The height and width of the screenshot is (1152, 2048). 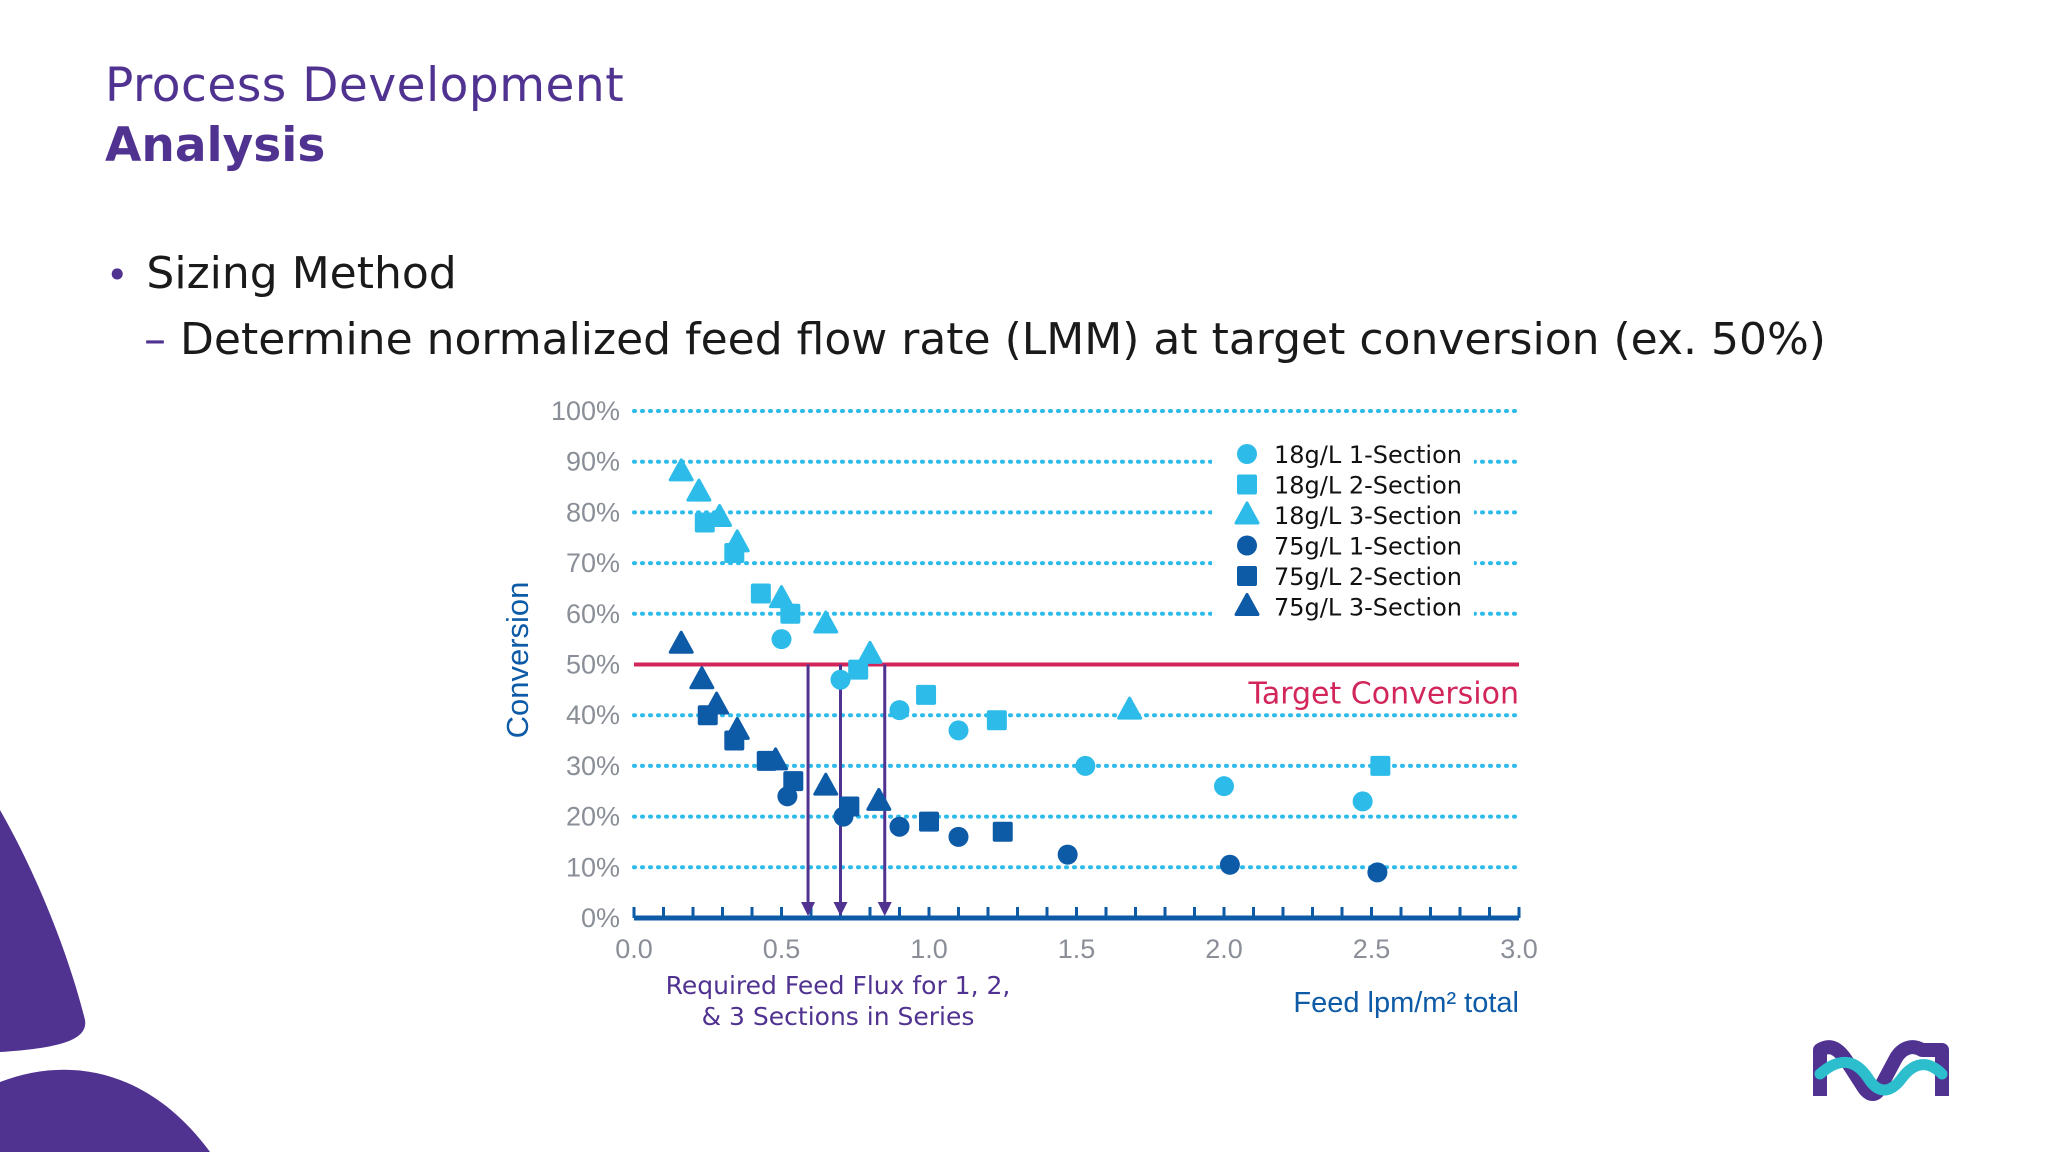 I want to click on y-tick-label: 40%, so click(x=593, y=715).